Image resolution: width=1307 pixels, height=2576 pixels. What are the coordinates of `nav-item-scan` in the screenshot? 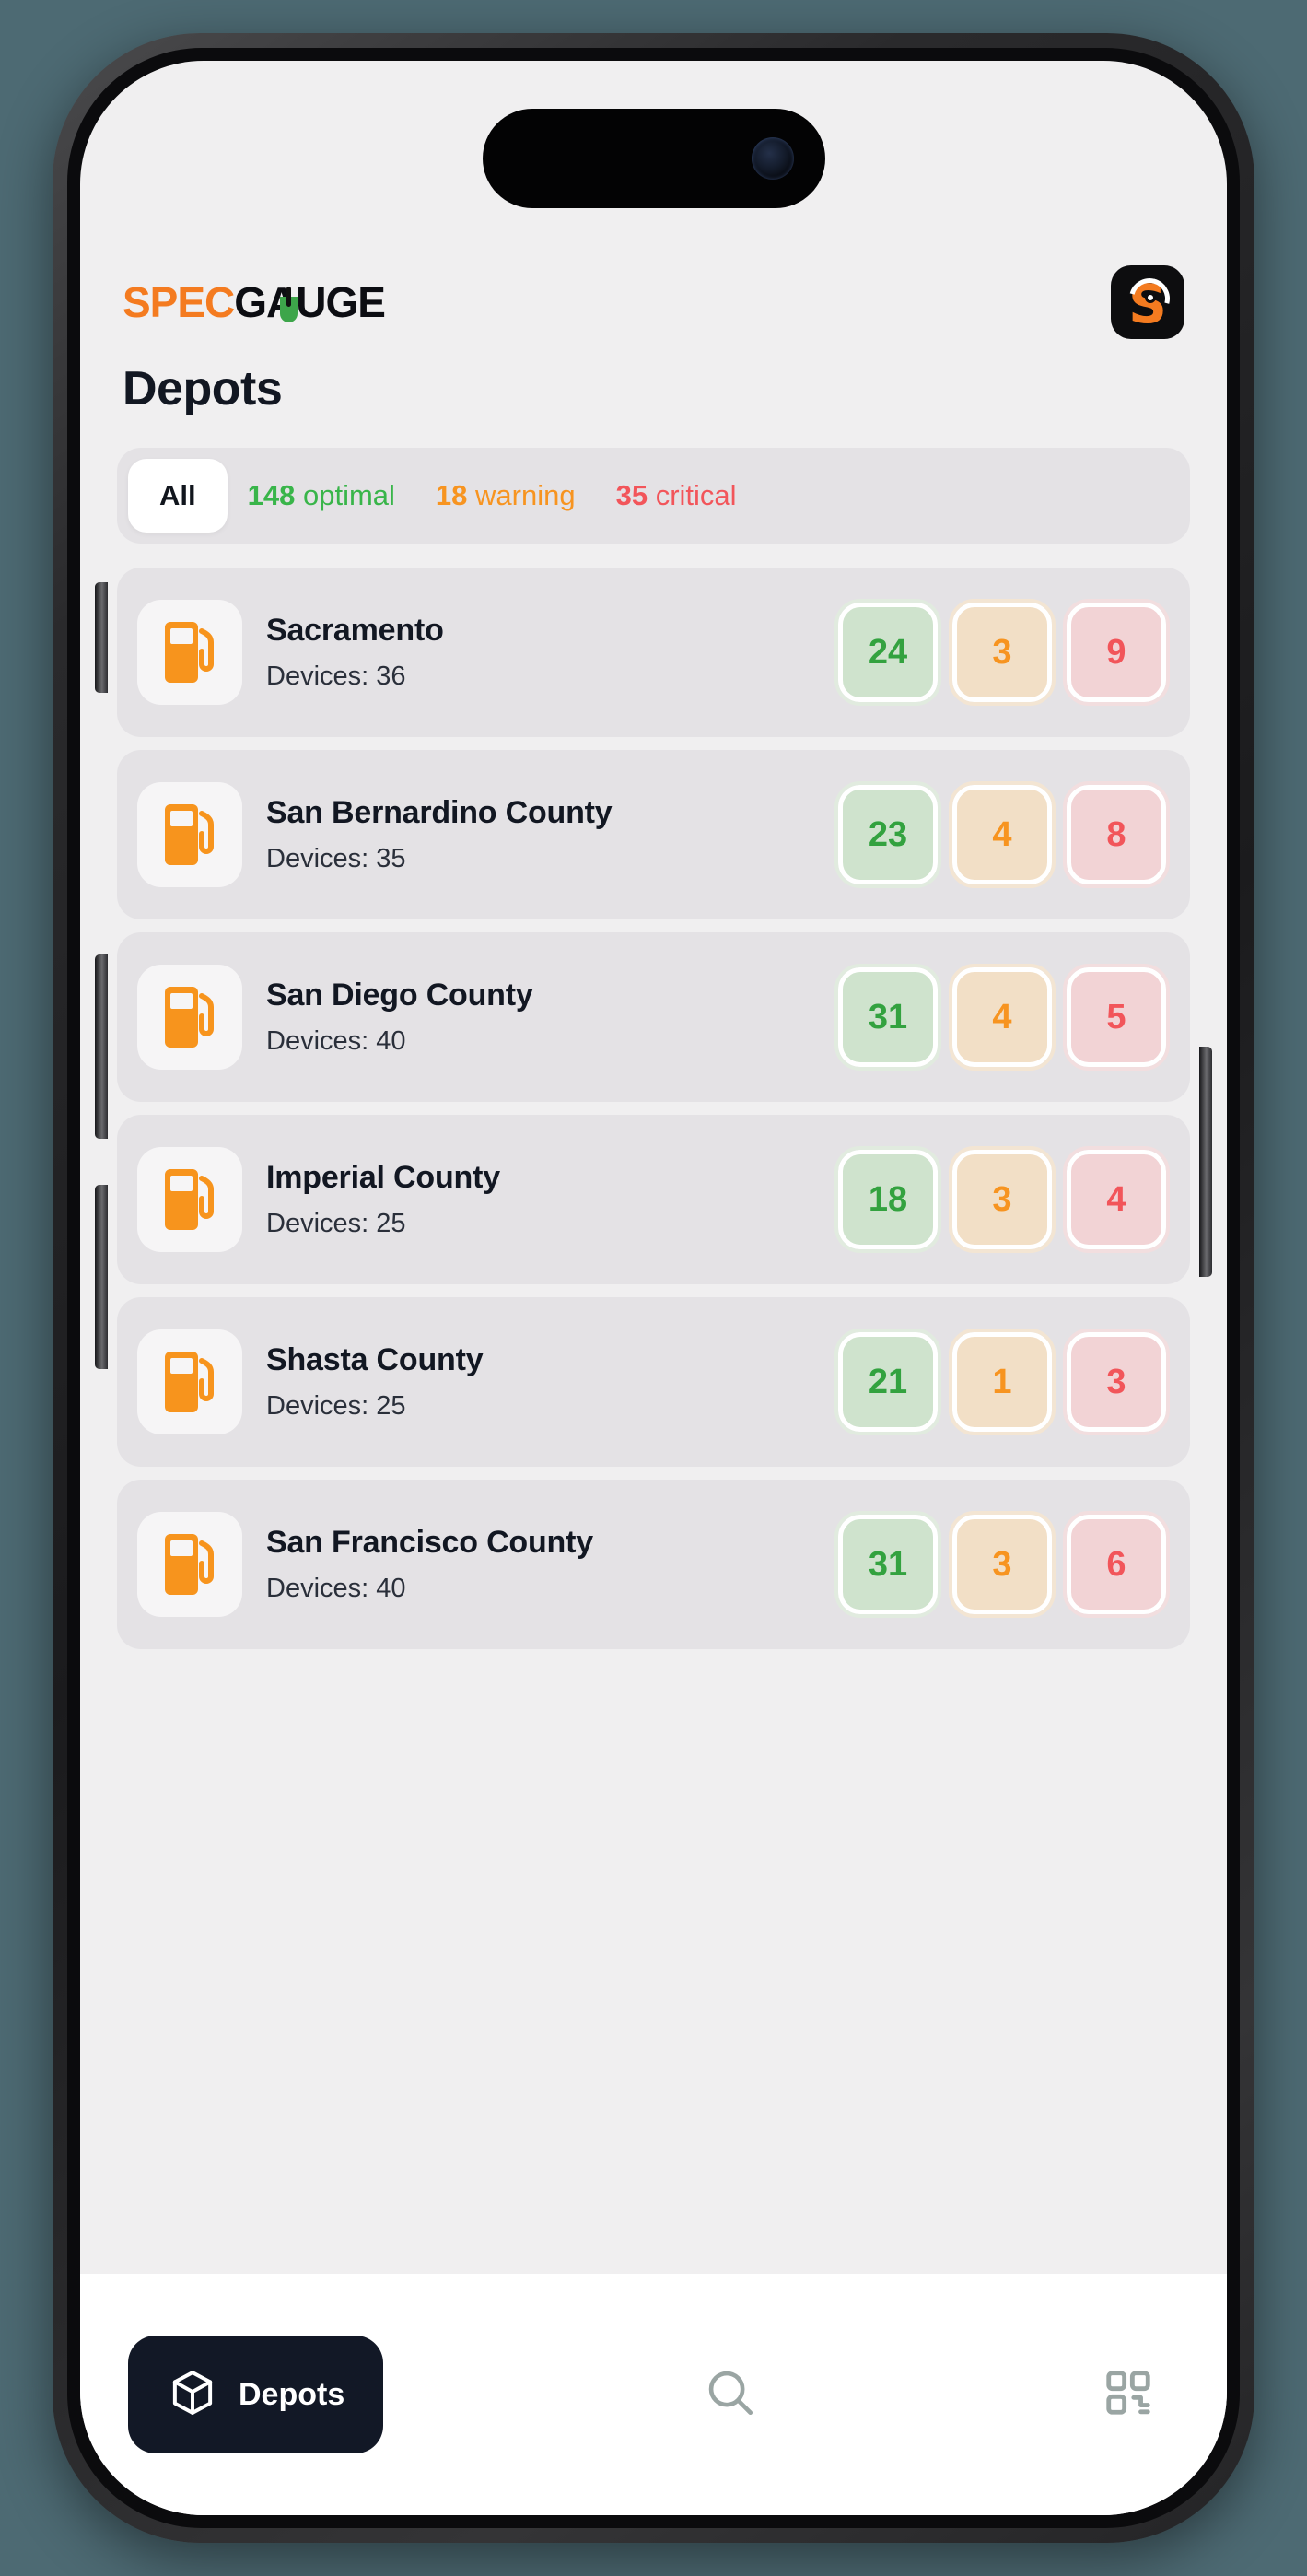 It's located at (1129, 2395).